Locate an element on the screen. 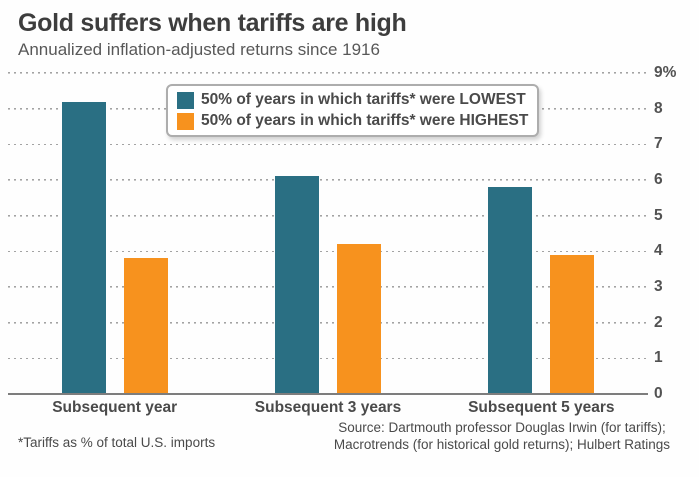  y-axis-label-0: 0 is located at coordinates (658, 393).